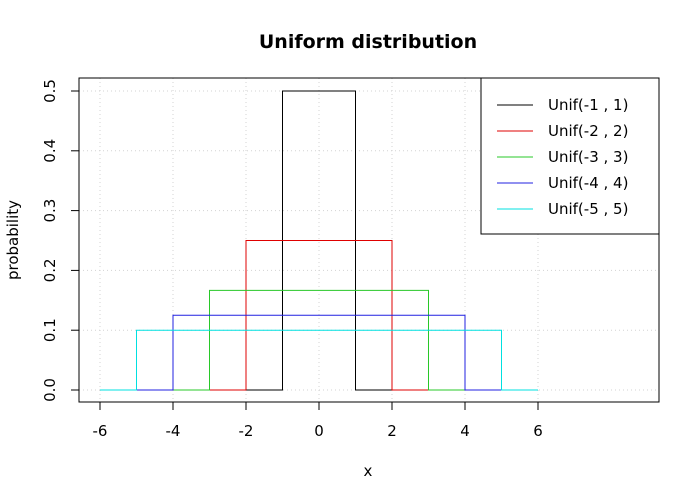 Image resolution: width=700 pixels, height=500 pixels. Describe the element at coordinates (588, 157) in the screenshot. I see `legend-label: Unif(-3 , 3)` at that location.